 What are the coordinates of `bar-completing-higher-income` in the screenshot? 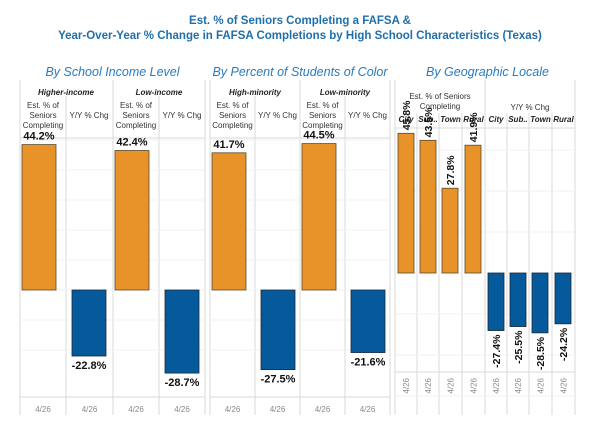 It's located at (39, 217).